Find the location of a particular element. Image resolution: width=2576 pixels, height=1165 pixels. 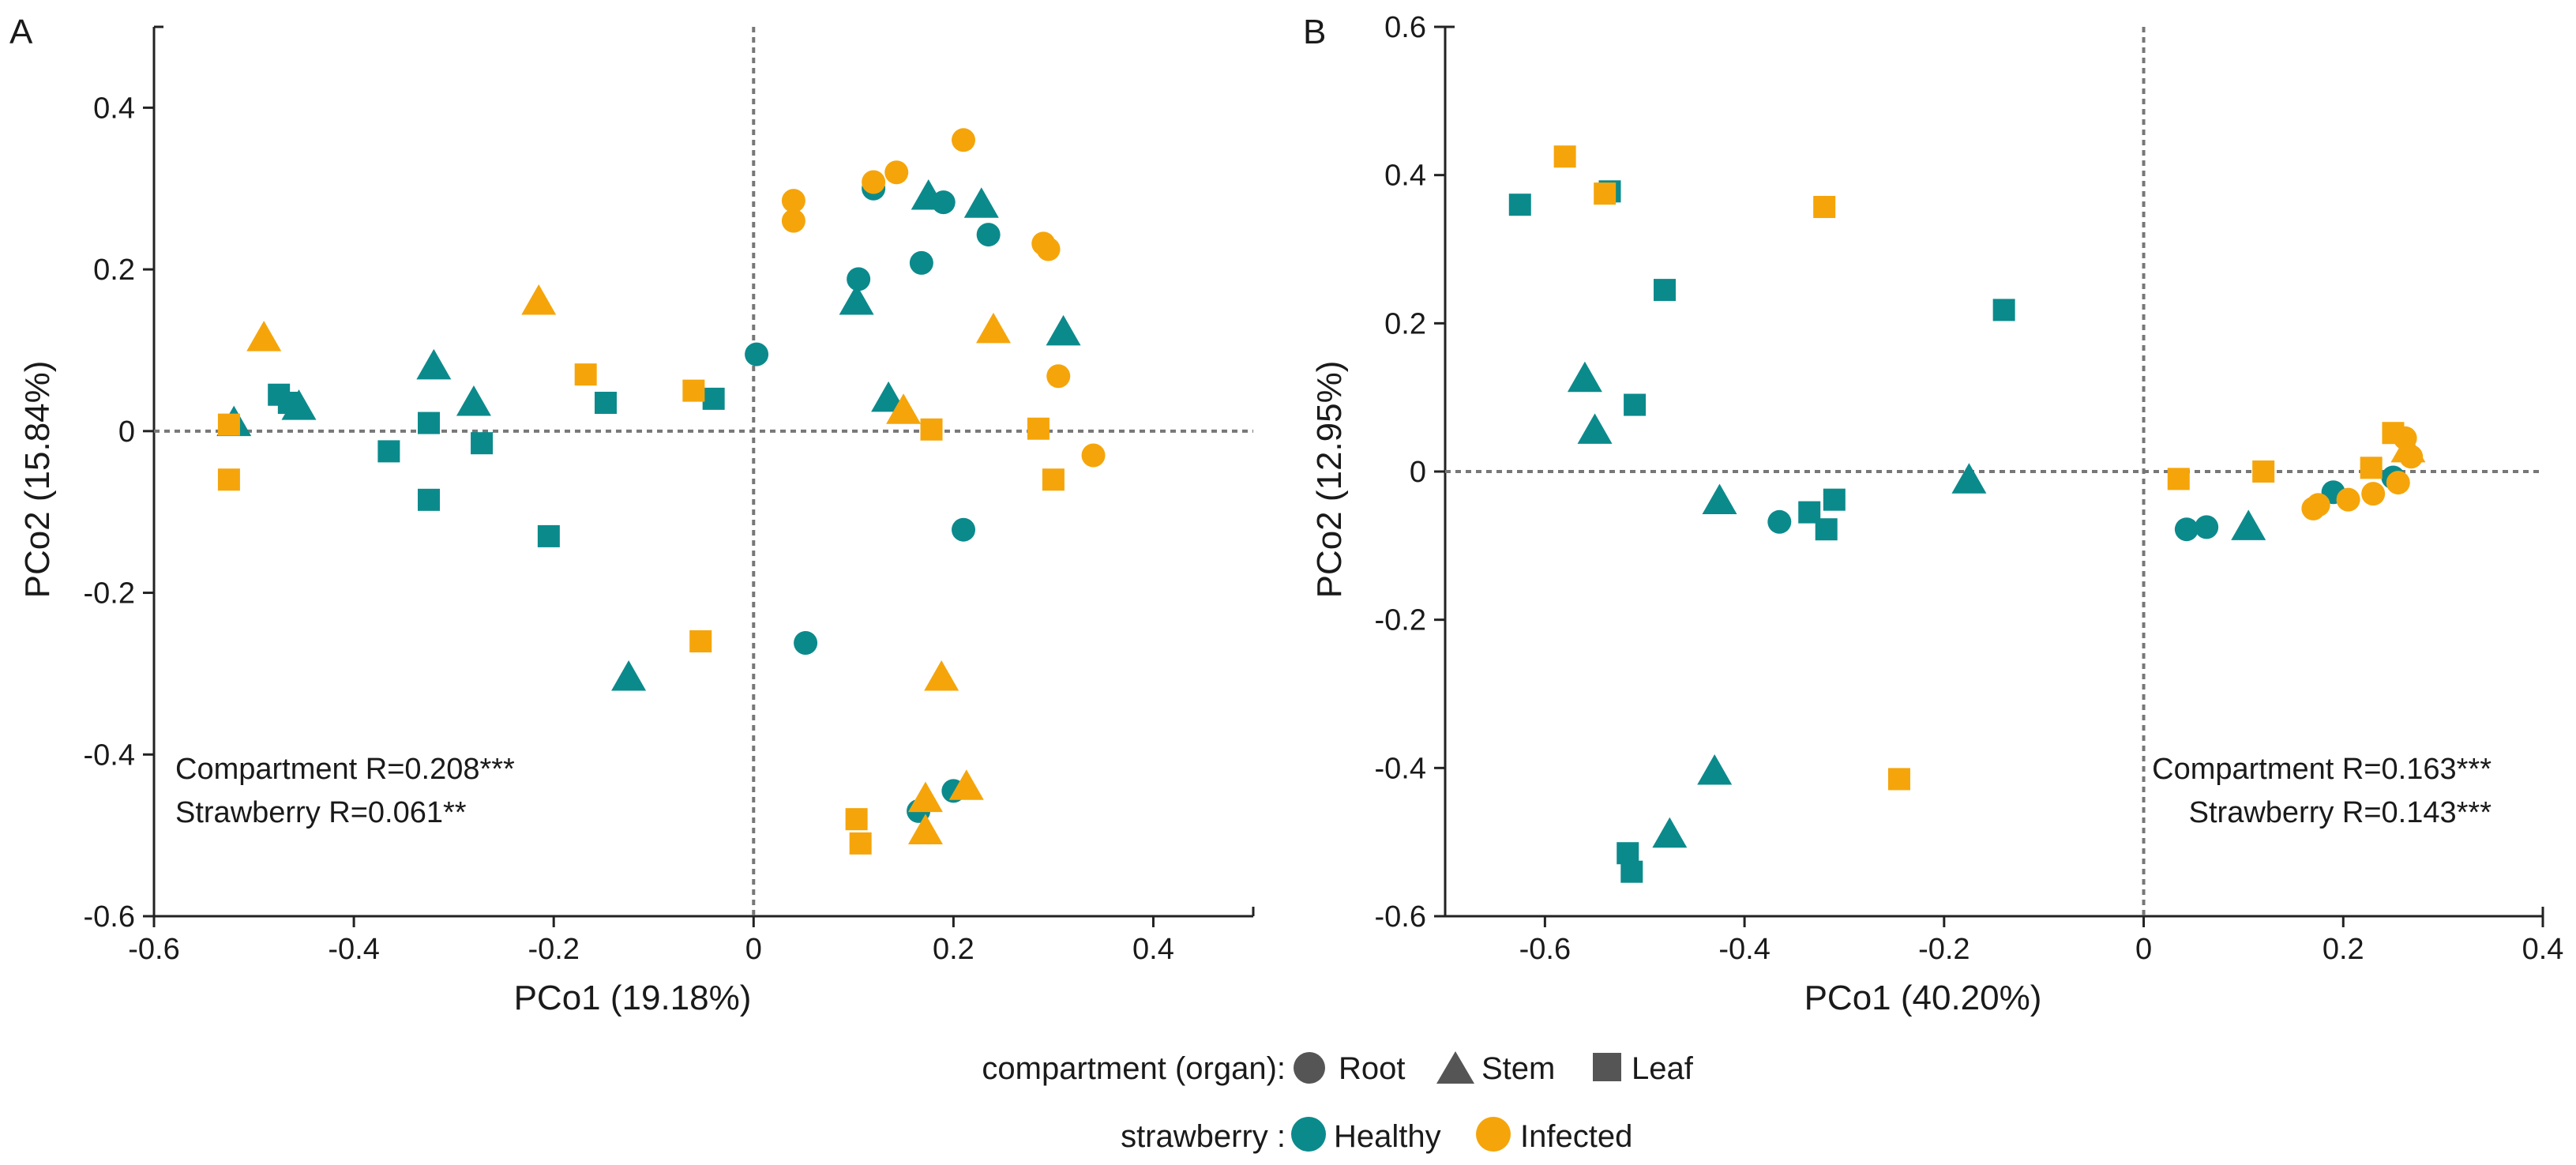

legend-healthy-circle-icon is located at coordinates (1308, 1134).